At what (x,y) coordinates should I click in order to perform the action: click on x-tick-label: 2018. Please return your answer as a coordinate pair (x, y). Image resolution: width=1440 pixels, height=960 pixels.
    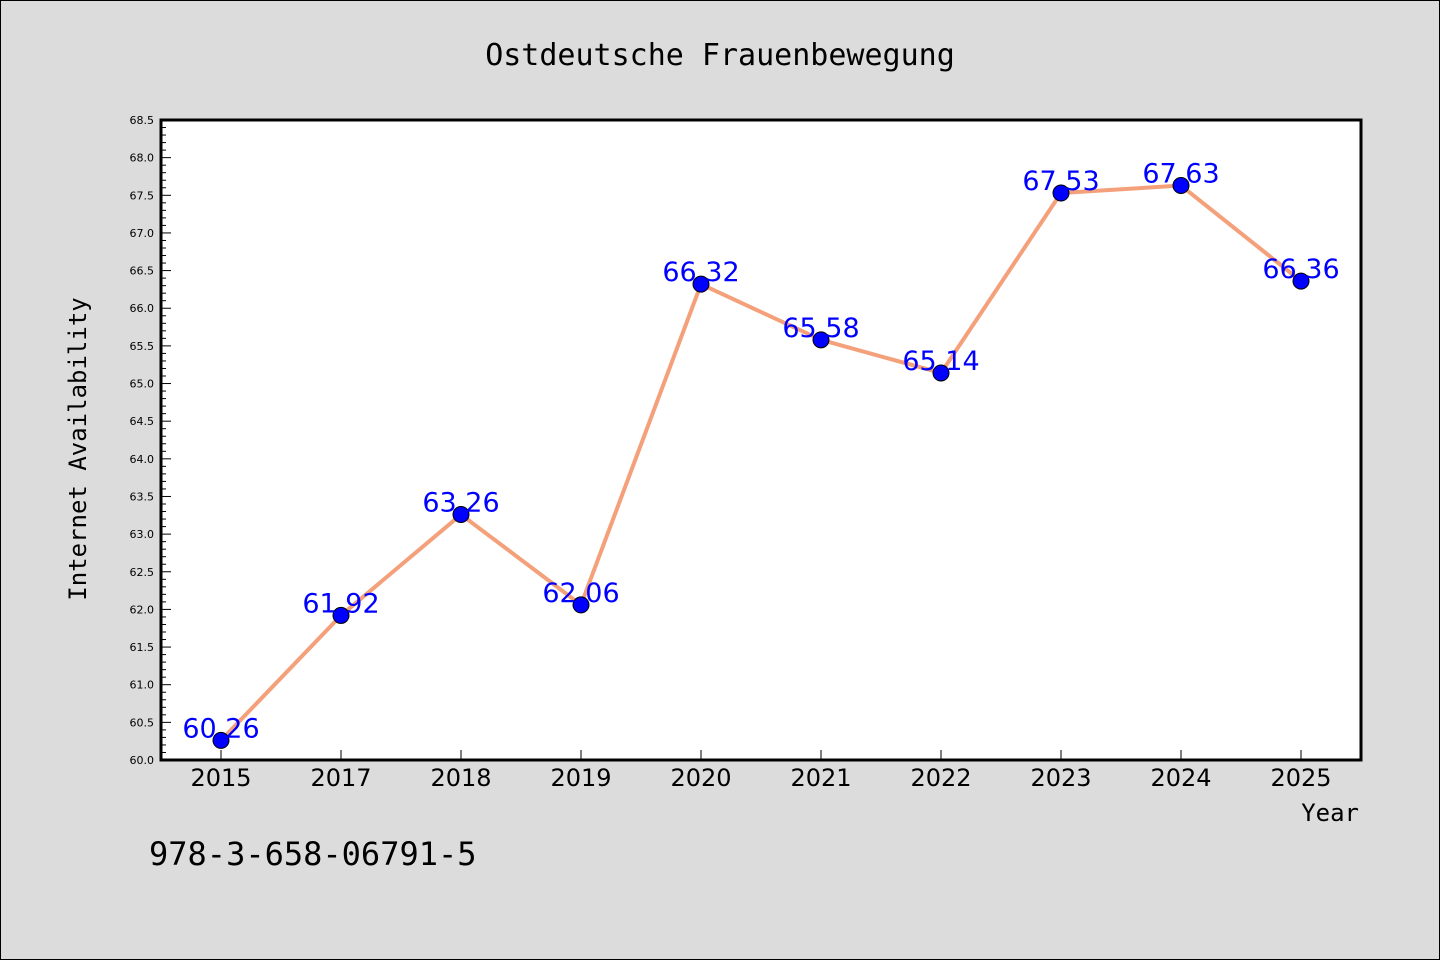
    Looking at the image, I should click on (460, 778).